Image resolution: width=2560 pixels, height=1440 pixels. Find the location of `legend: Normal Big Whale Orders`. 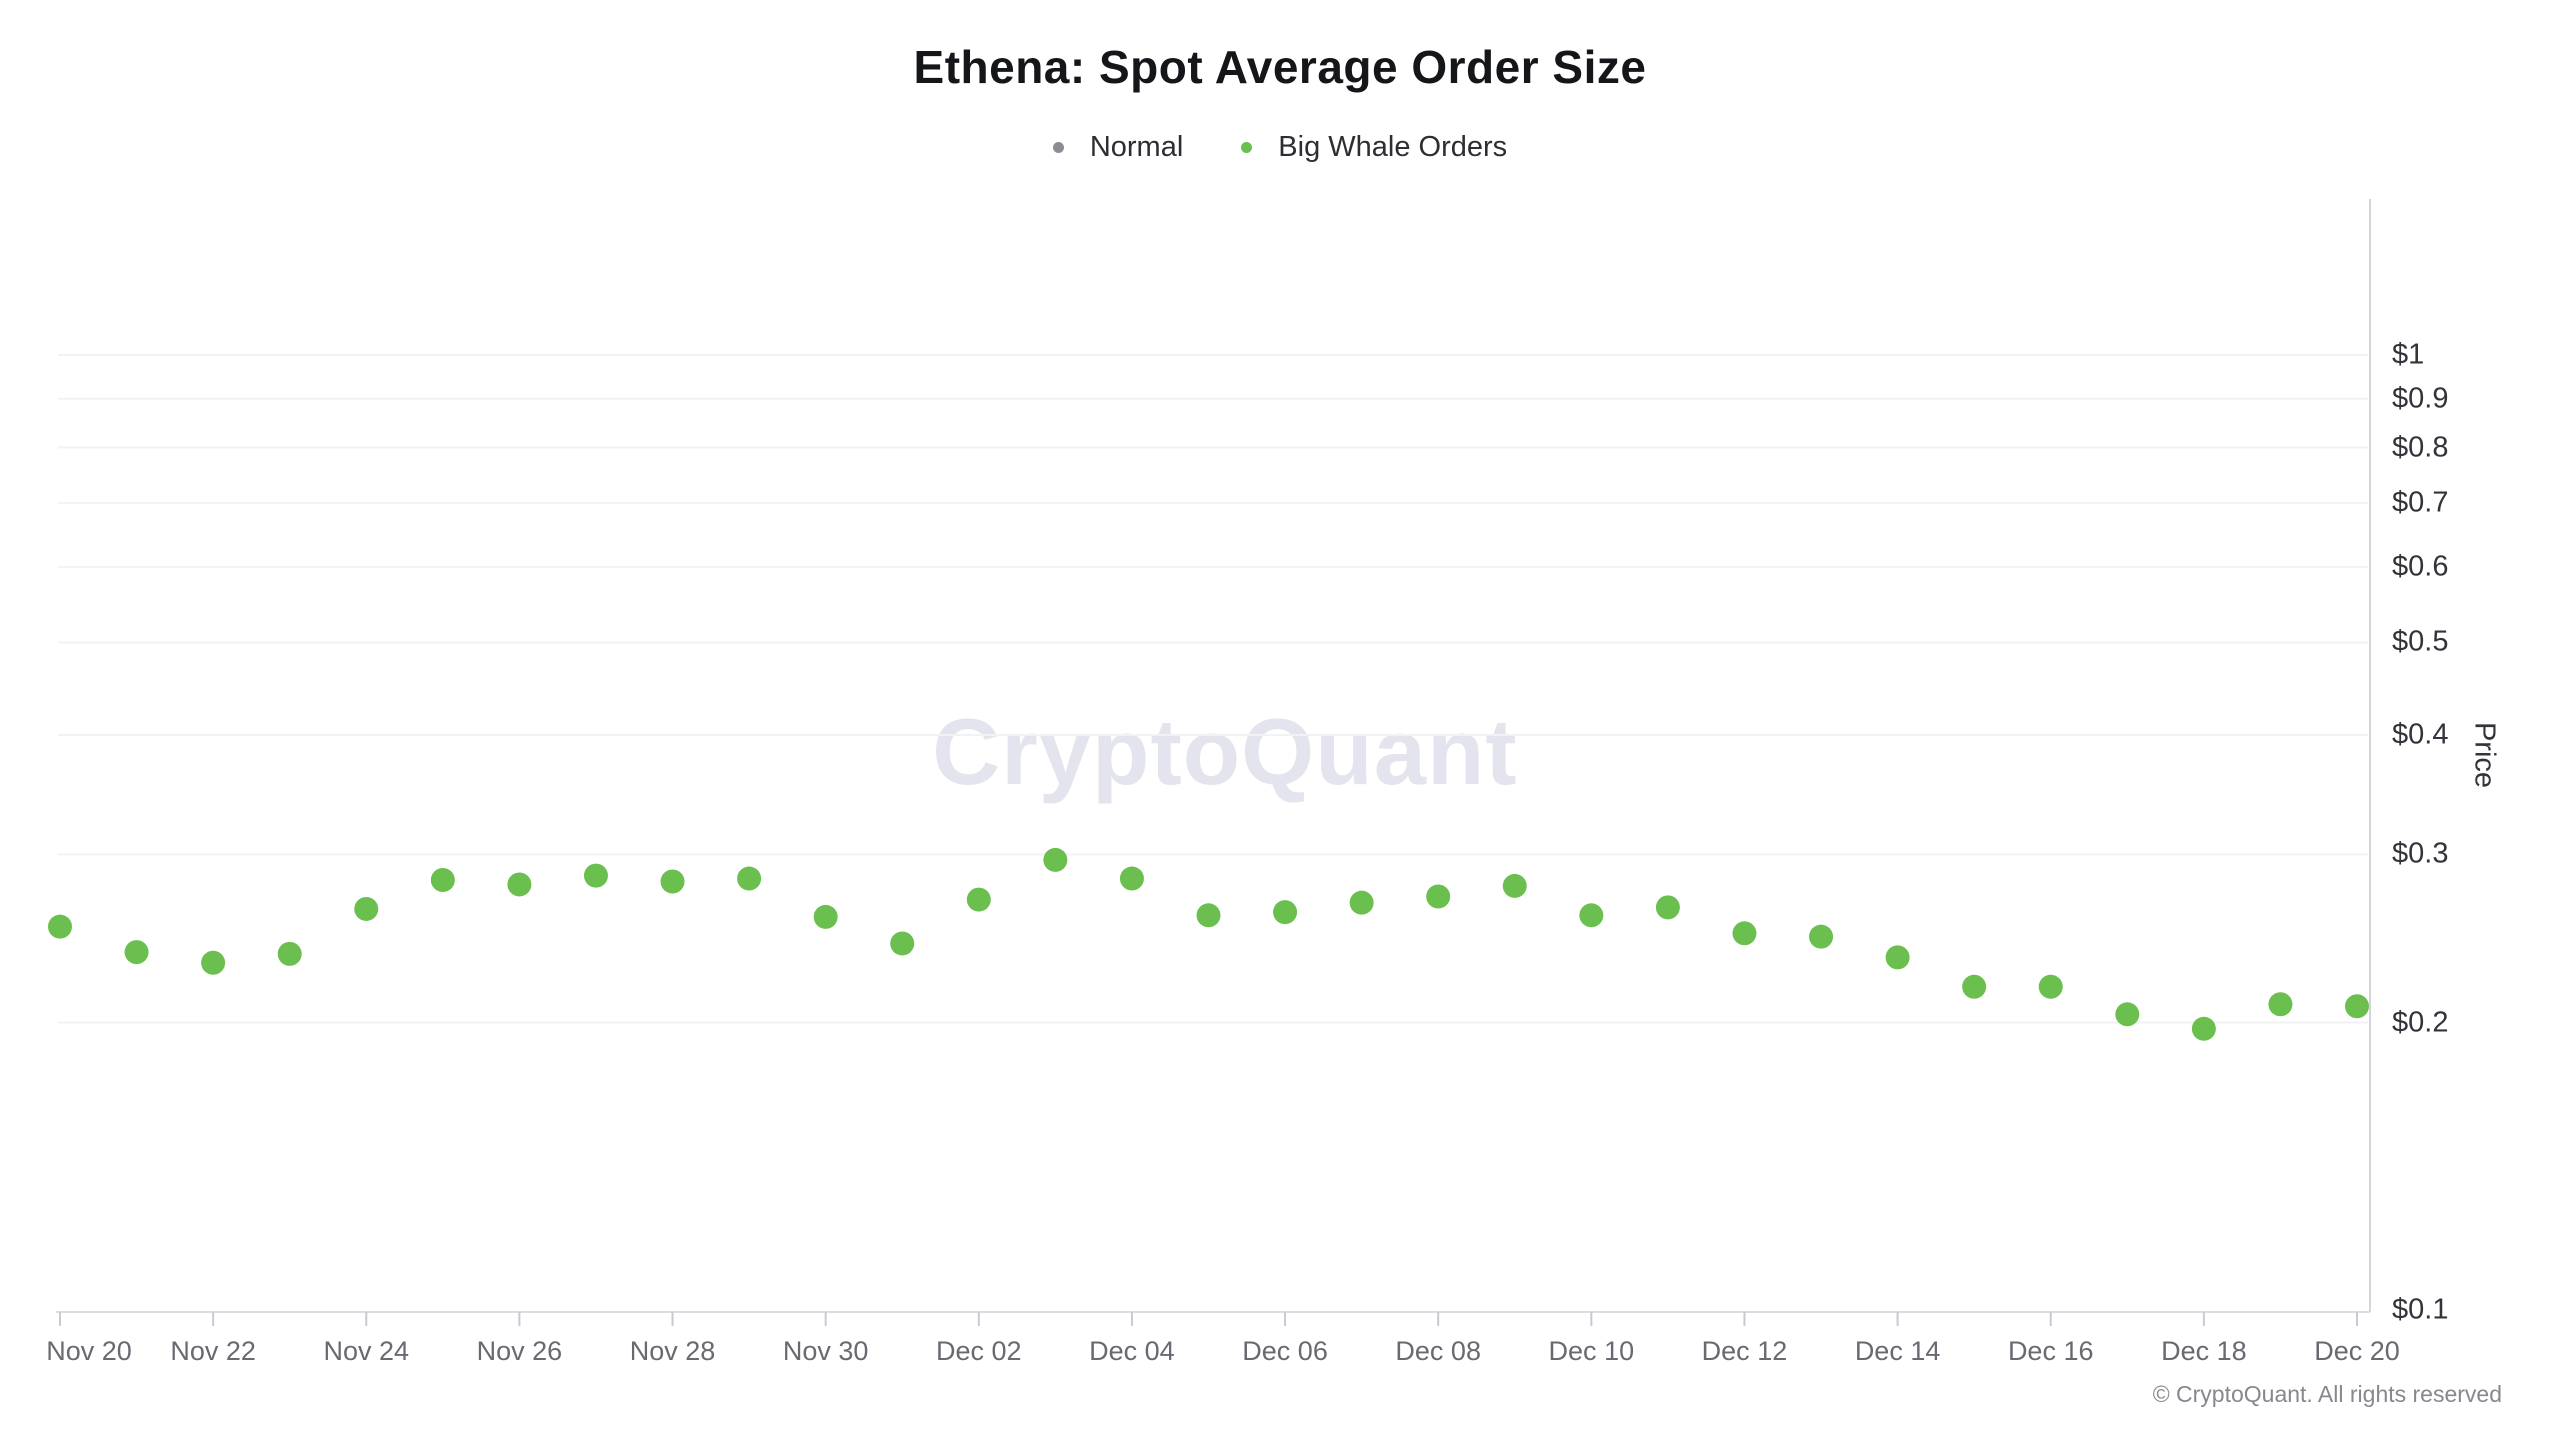

legend: Normal Big Whale Orders is located at coordinates (1280, 147).